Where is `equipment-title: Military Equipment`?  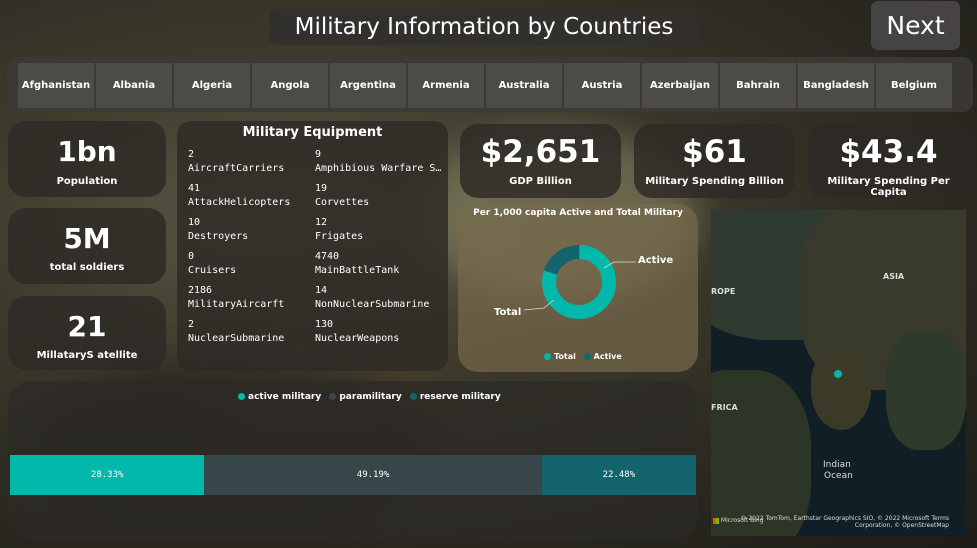
equipment-title: Military Equipment is located at coordinates (312, 132).